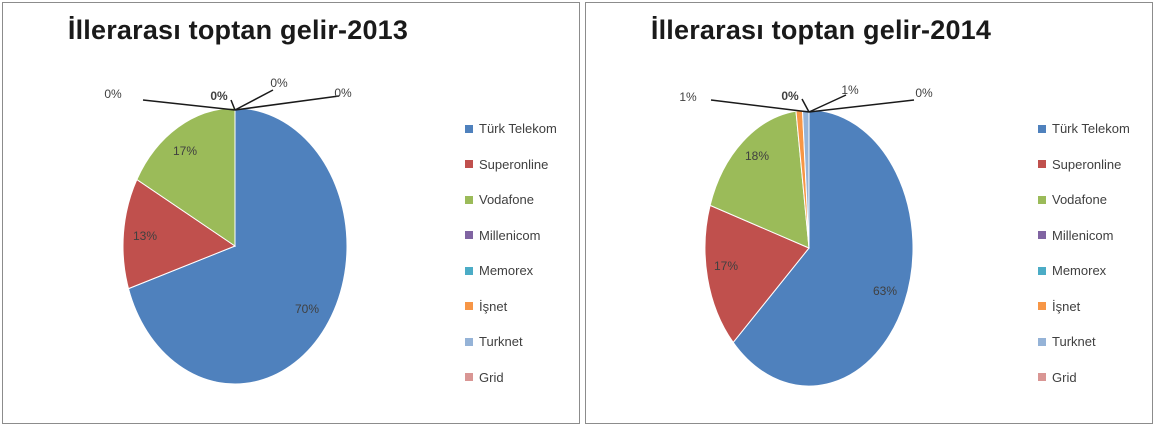 This screenshot has height=429, width=1157. Describe the element at coordinates (307, 309) in the screenshot. I see `slice-label: 70%` at that location.